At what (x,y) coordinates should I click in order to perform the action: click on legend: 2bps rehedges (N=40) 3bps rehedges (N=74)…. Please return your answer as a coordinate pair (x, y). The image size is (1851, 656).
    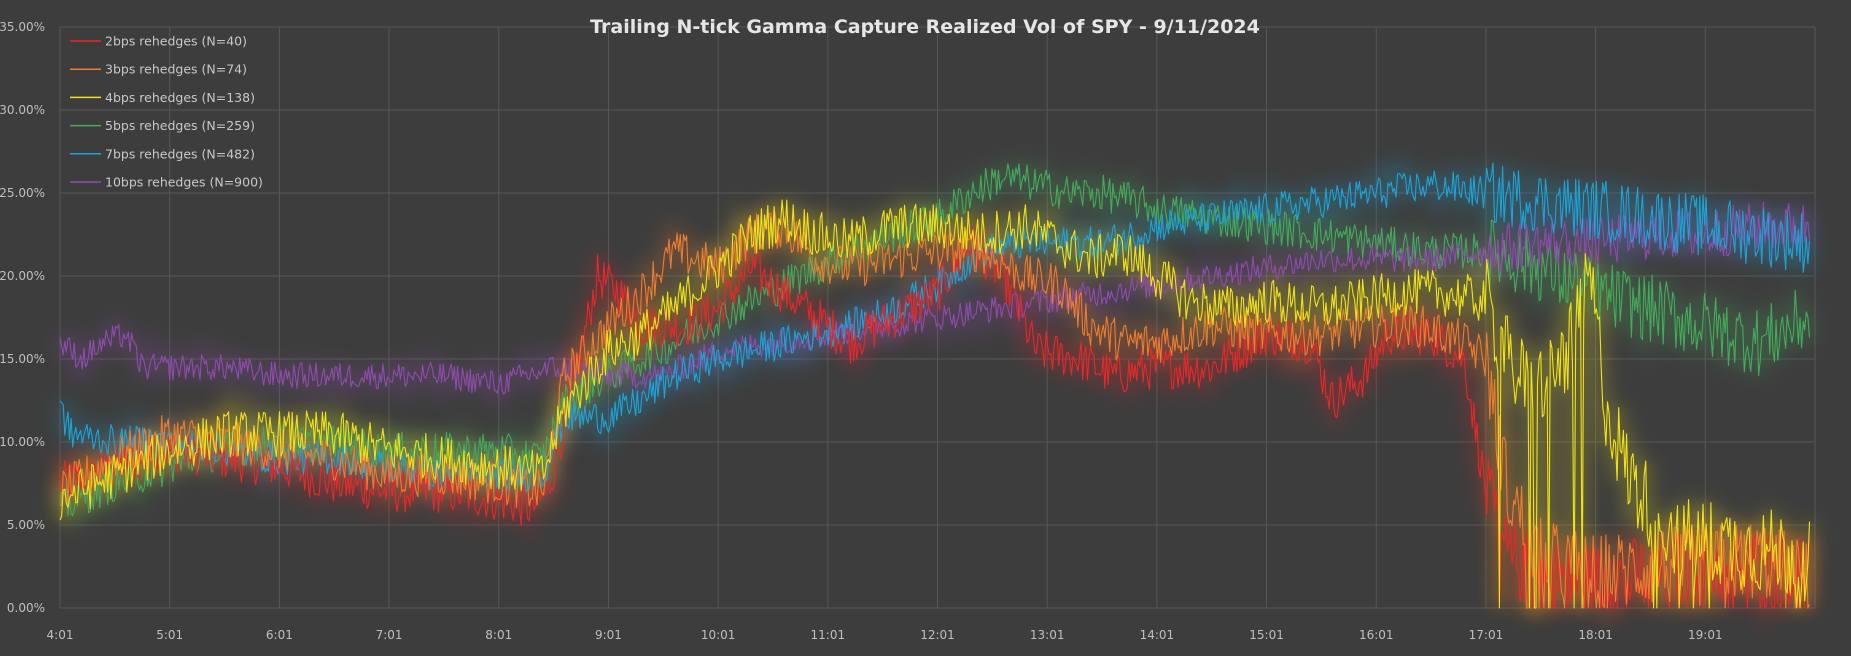
    Looking at the image, I should click on (166, 112).